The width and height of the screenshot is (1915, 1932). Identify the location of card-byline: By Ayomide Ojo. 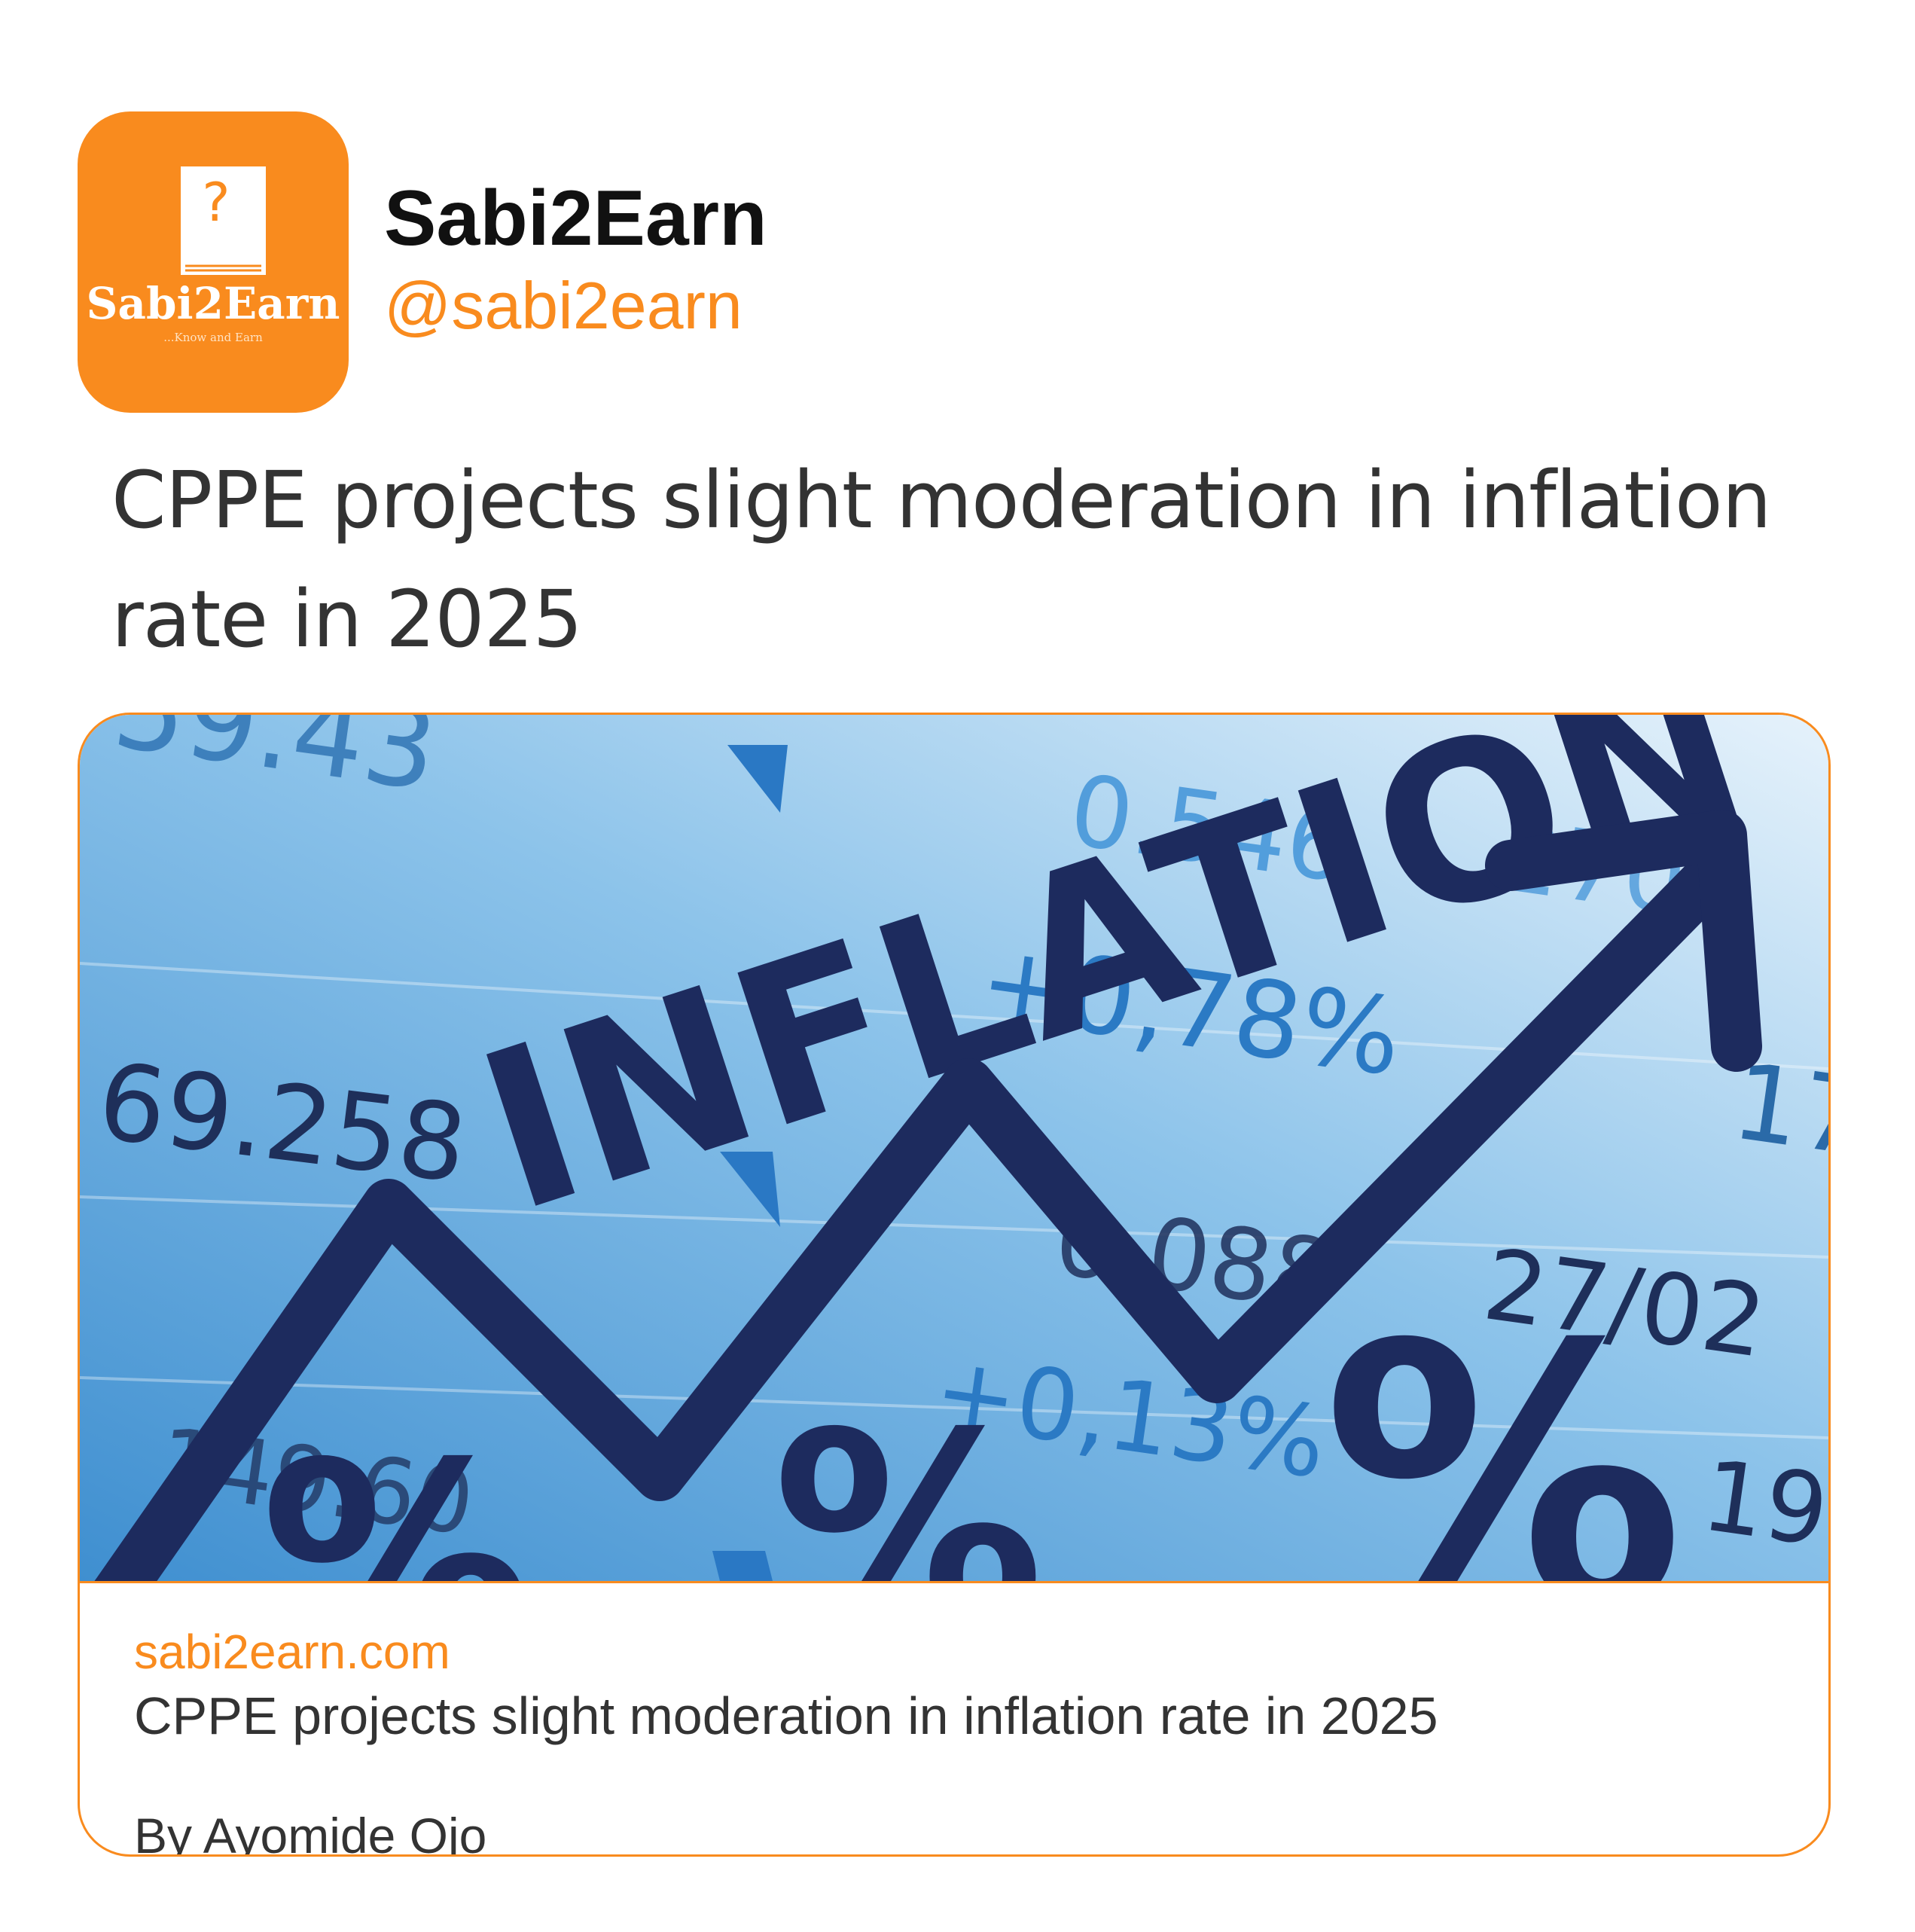
(310, 1833).